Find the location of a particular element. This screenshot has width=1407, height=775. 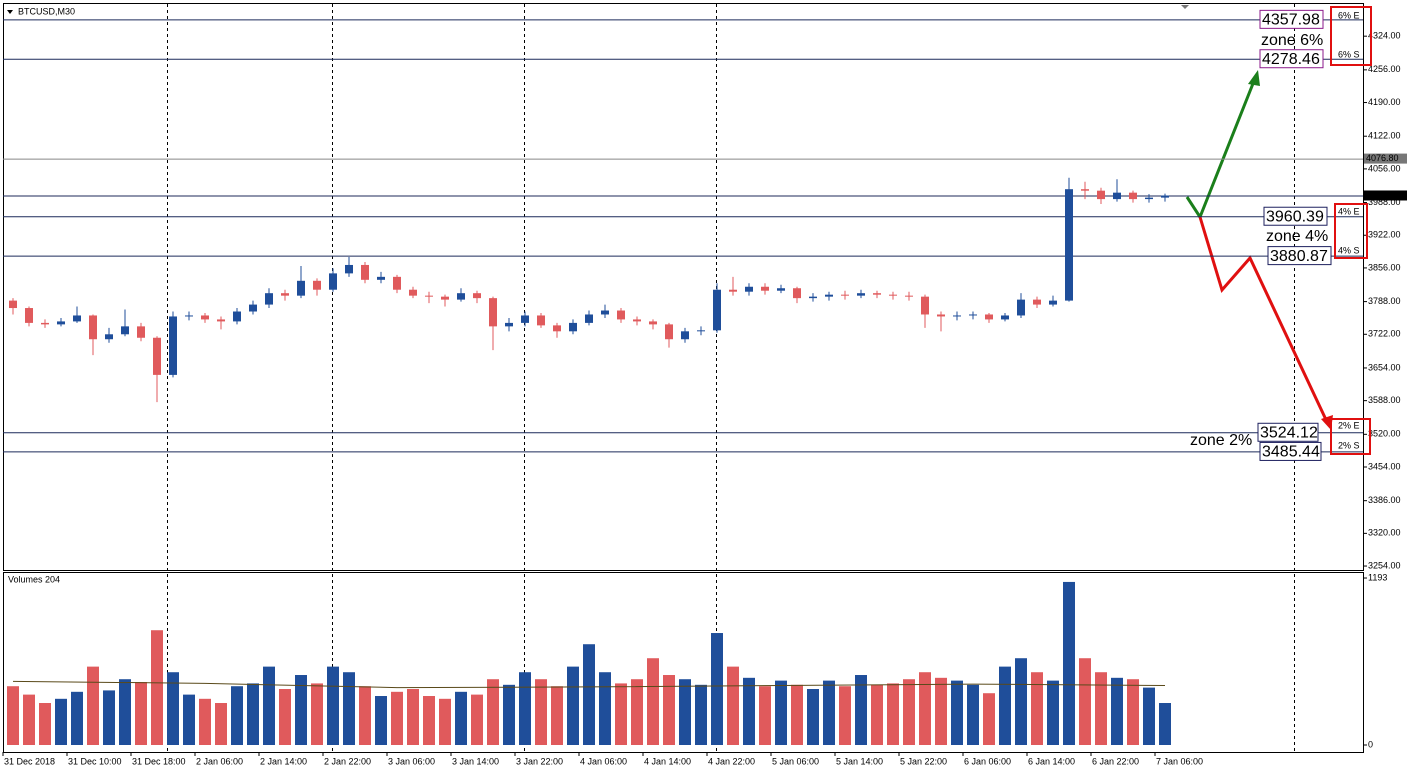

zone-tag: 6% S is located at coordinates (1349, 54).